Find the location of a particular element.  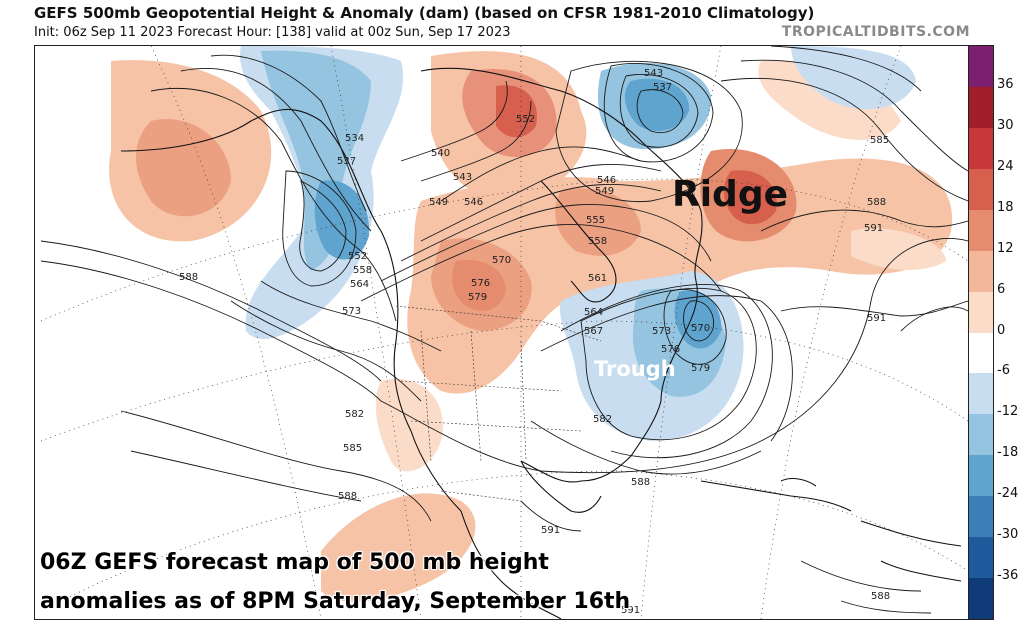

anomaly-colorbar is located at coordinates (981, 332).